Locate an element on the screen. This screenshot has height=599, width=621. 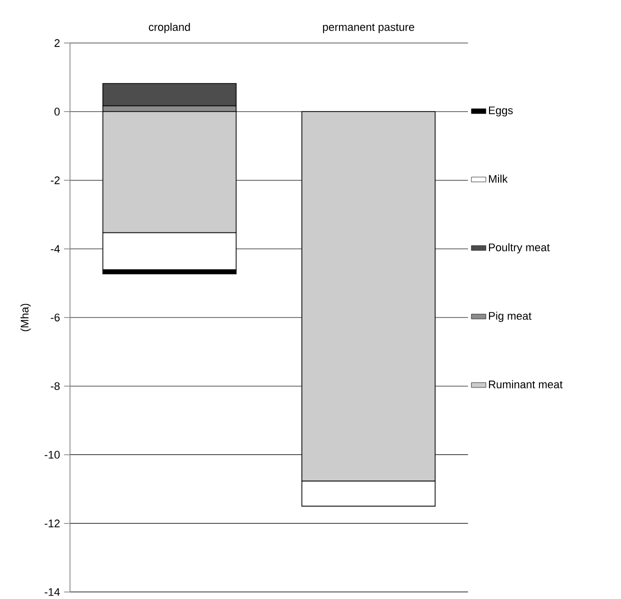
x-tick-label: cropland is located at coordinates (169, 28).